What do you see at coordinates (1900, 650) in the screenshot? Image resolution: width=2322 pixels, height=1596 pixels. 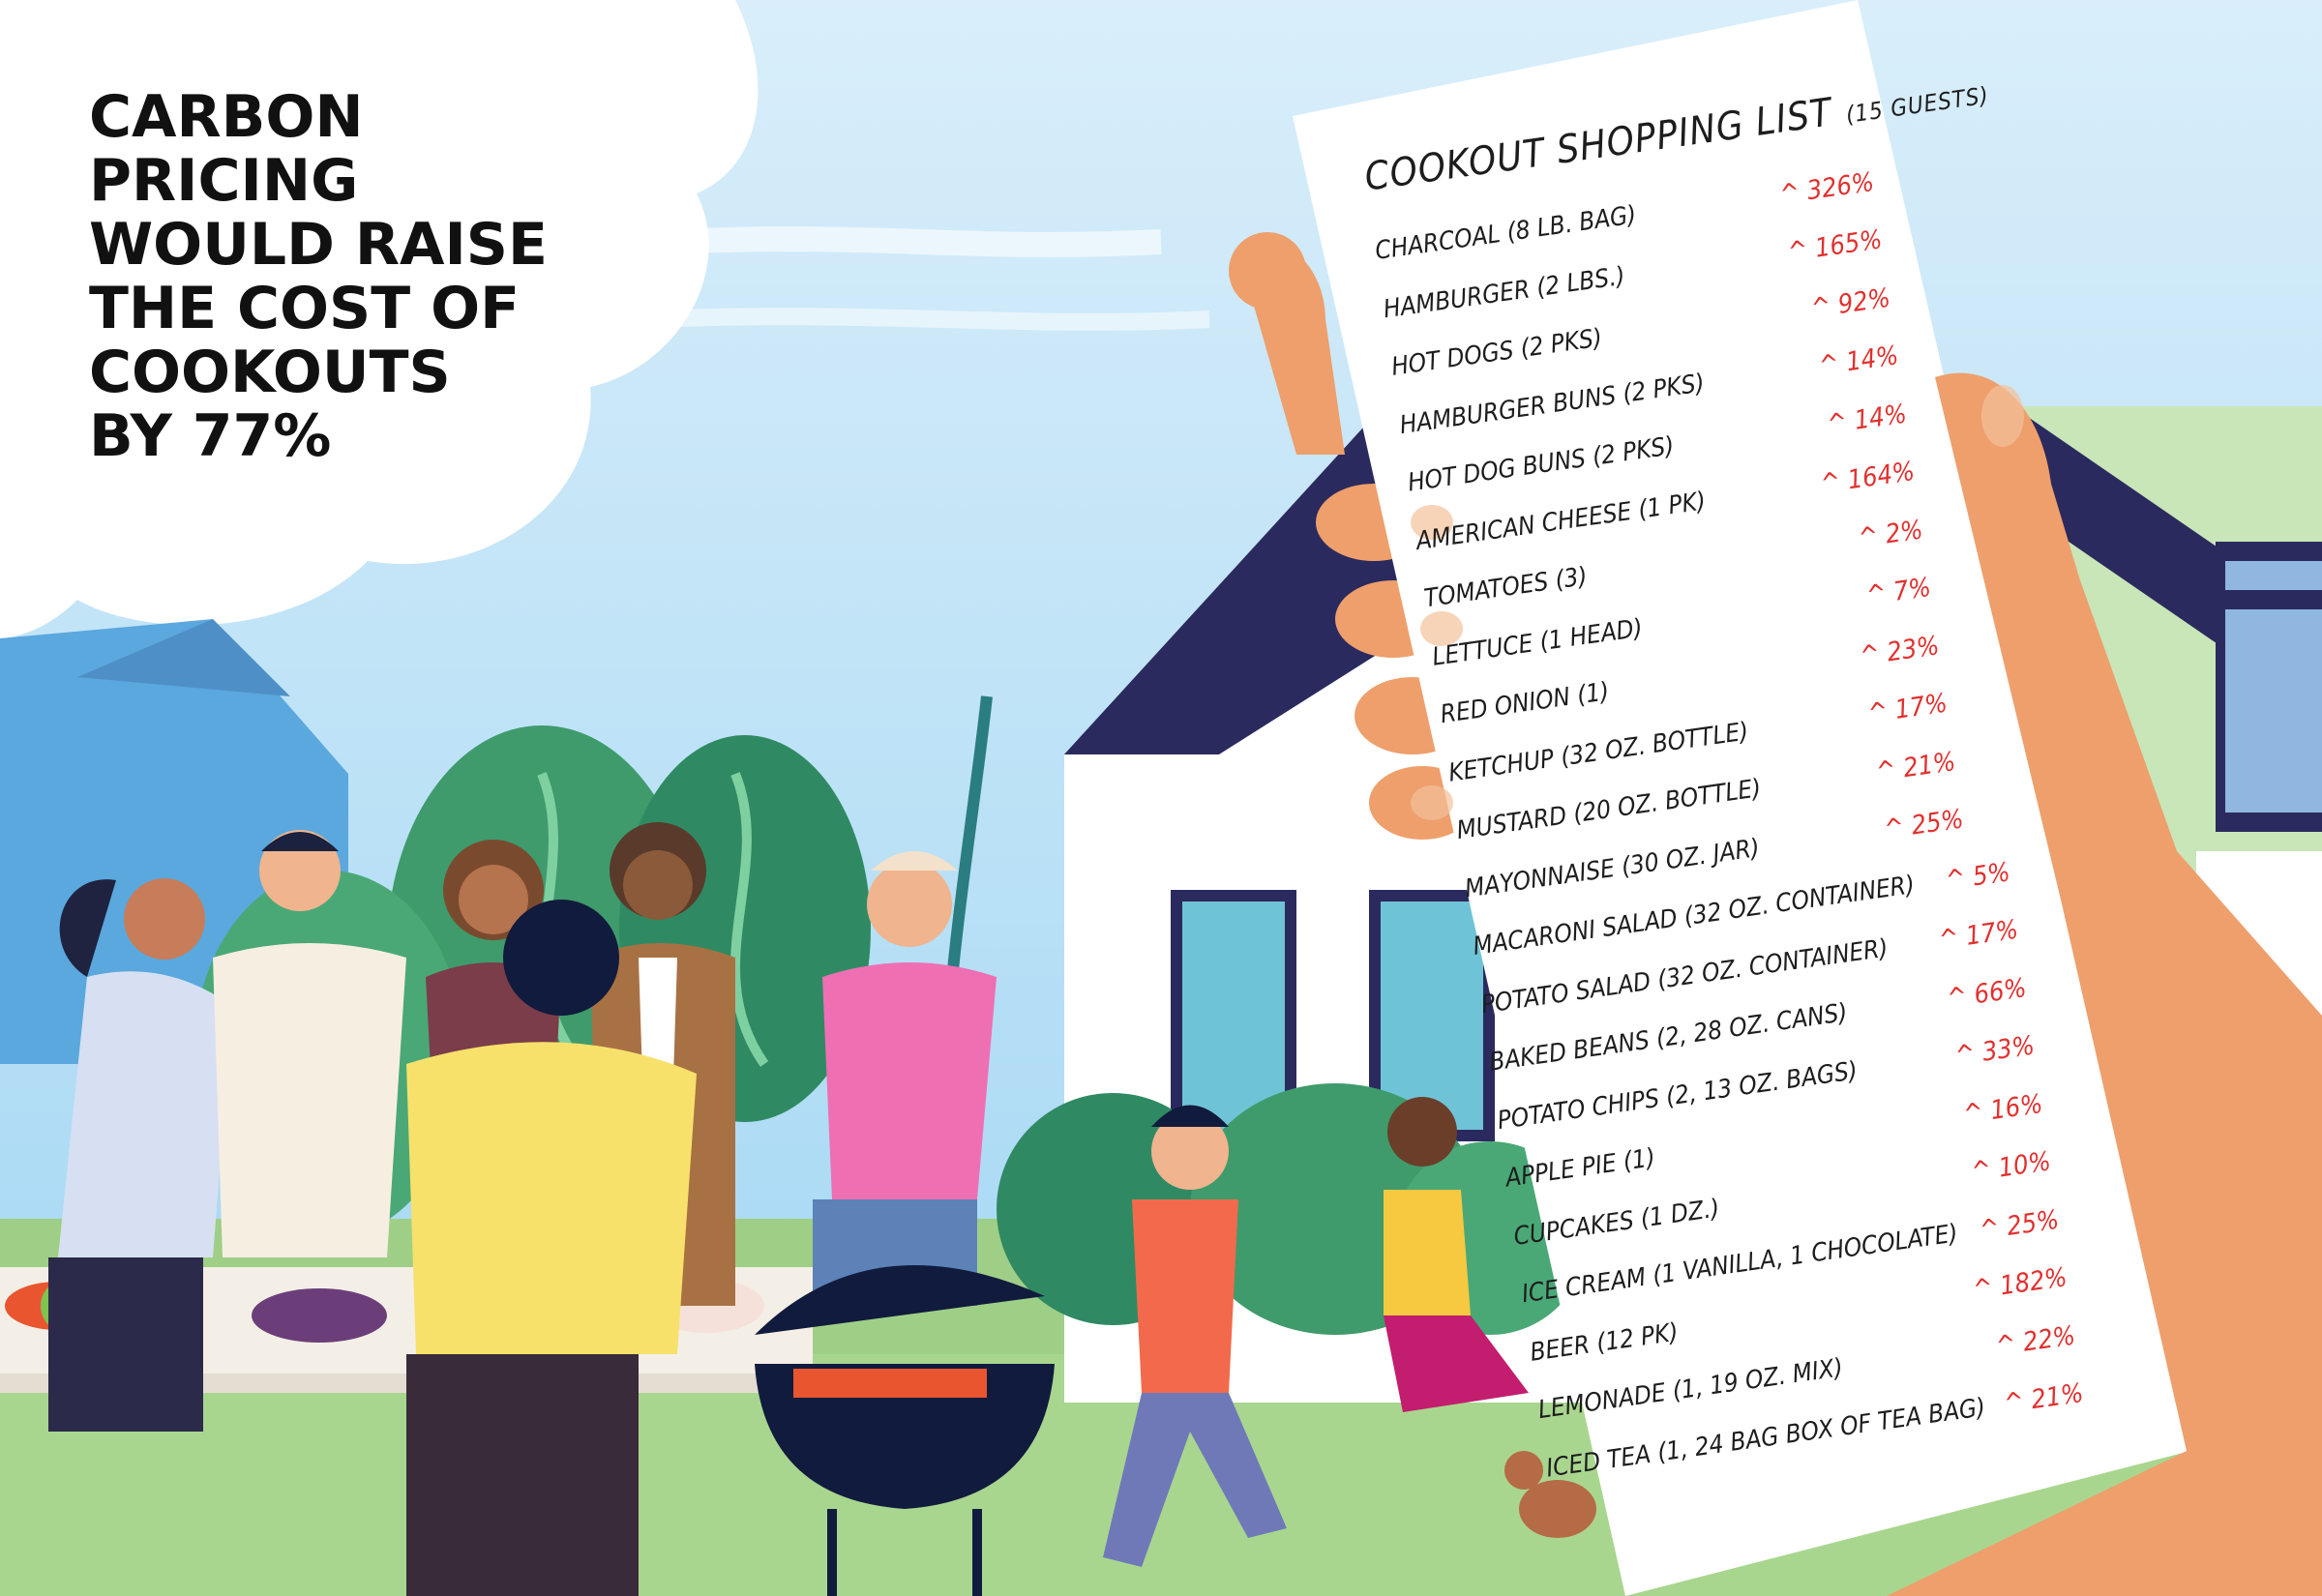 I see `list-item-price-change: ^ 23%` at bounding box center [1900, 650].